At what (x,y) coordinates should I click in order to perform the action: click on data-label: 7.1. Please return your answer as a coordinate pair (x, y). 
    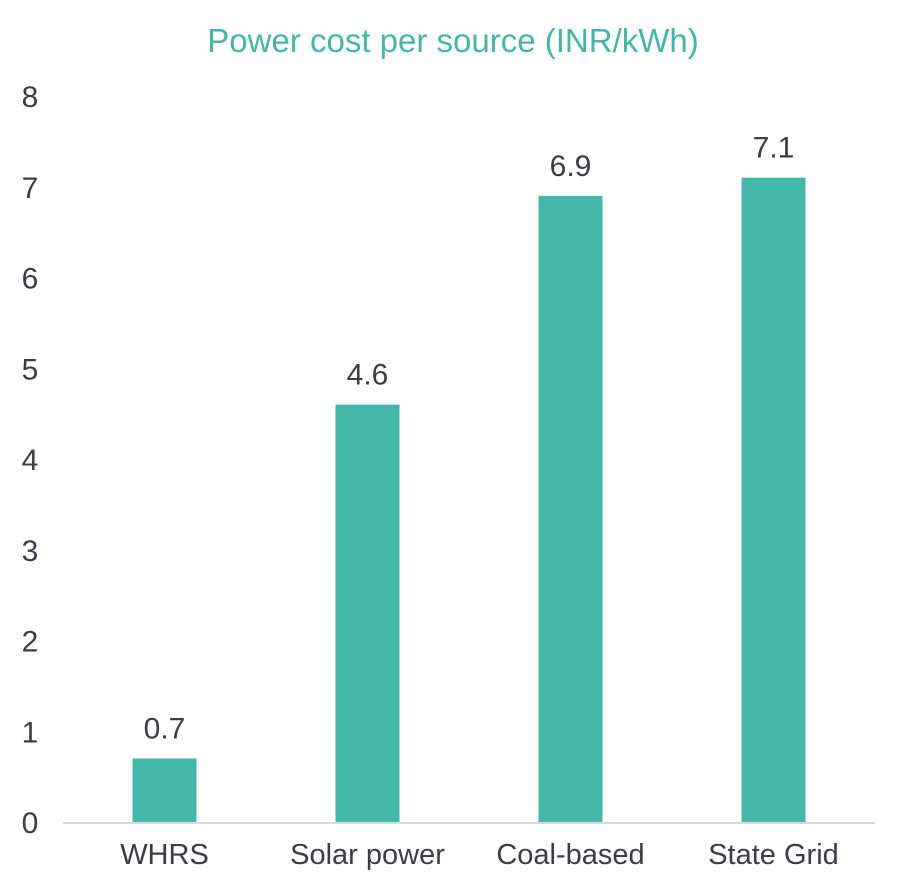
    Looking at the image, I should click on (774, 148).